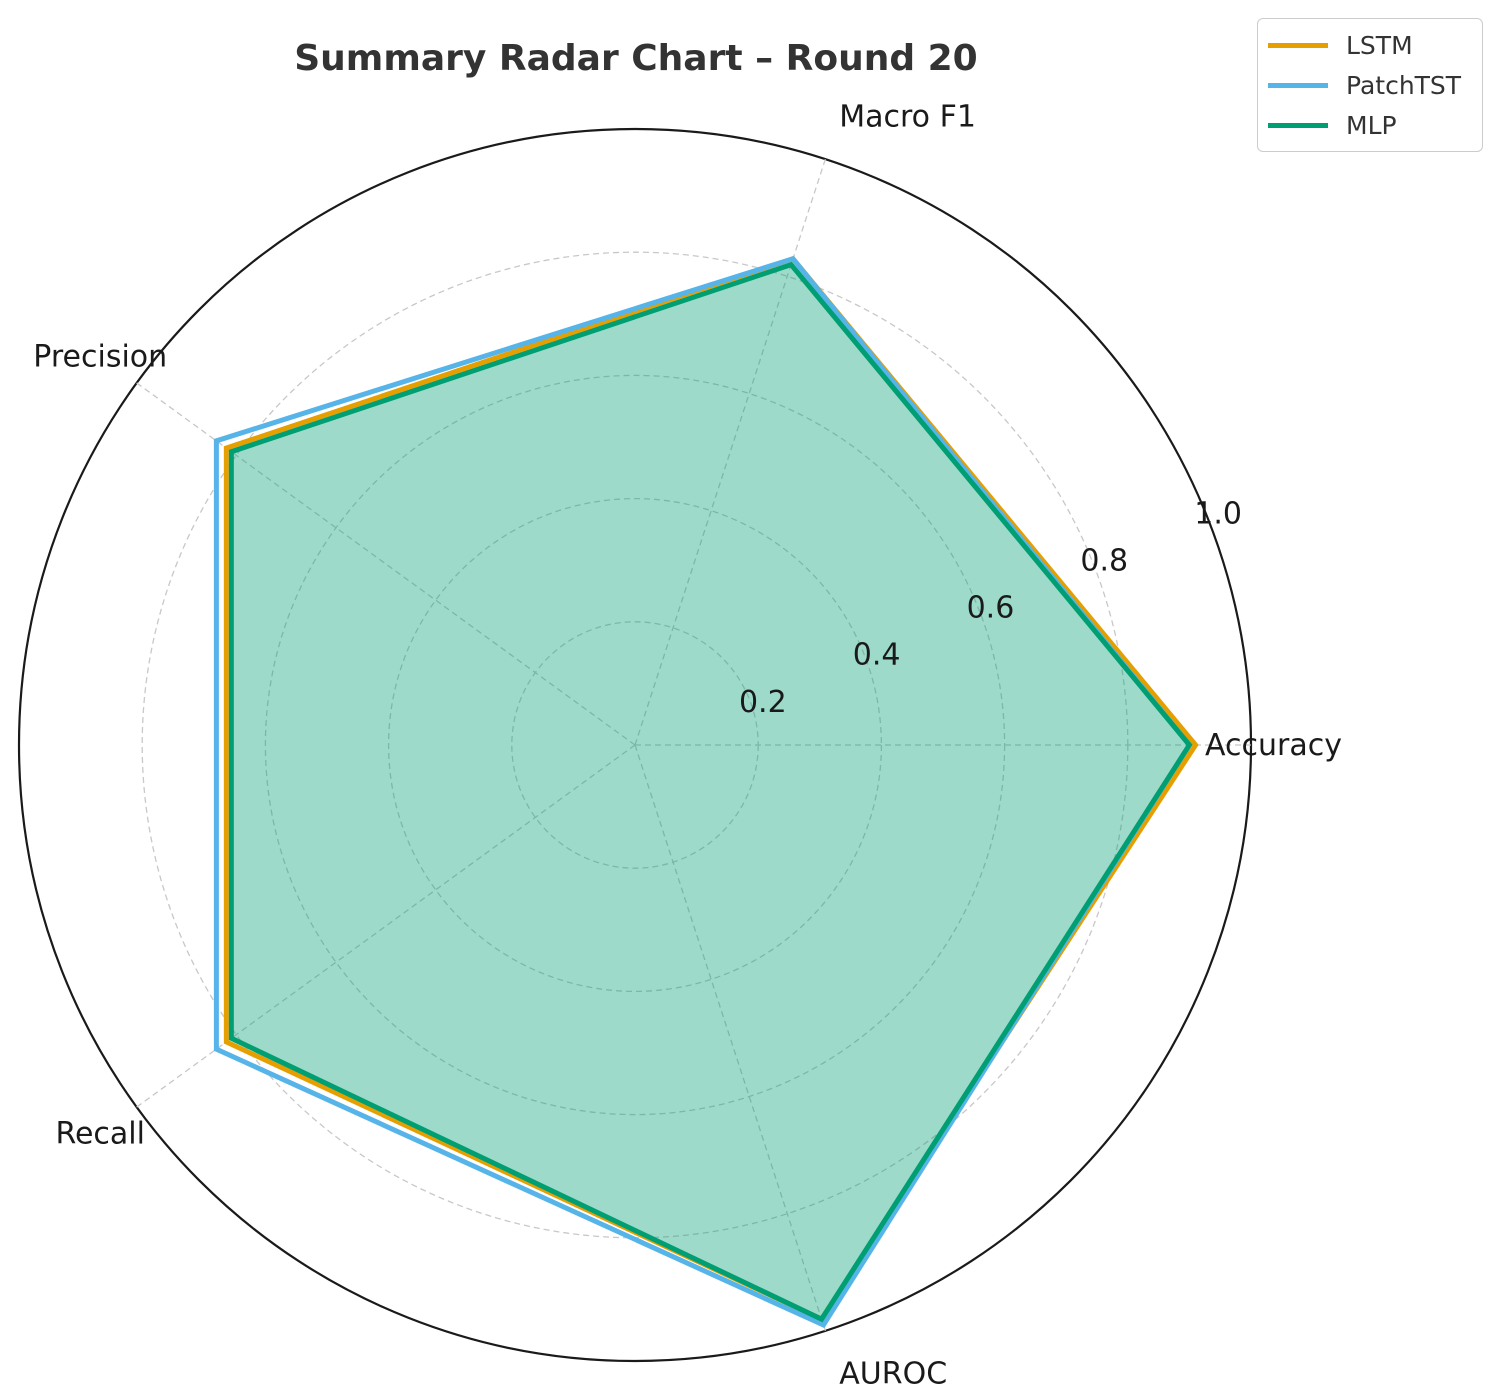 The height and width of the screenshot is (1395, 1504). Describe the element at coordinates (1298, 125) in the screenshot. I see `legend-swatch-mlp` at that location.